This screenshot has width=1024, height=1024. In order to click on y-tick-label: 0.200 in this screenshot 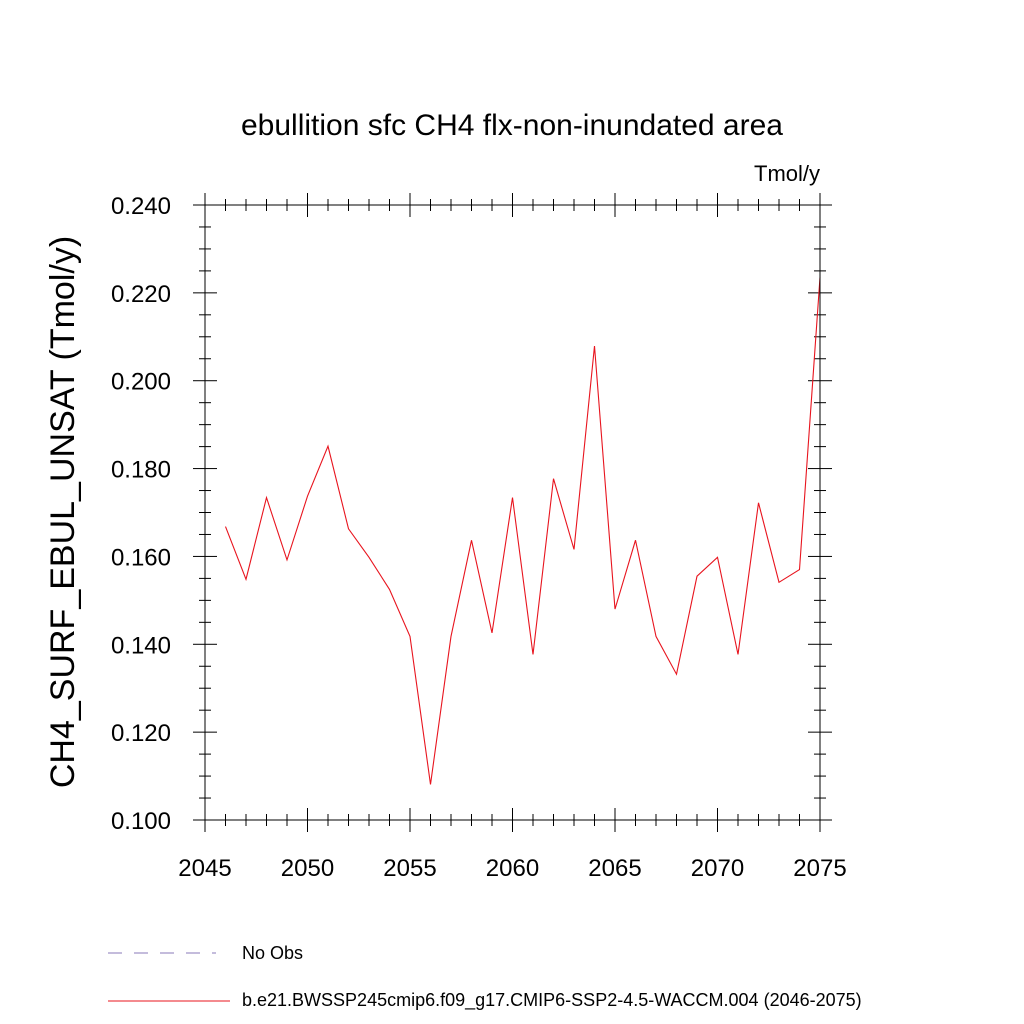, I will do `click(141, 382)`.